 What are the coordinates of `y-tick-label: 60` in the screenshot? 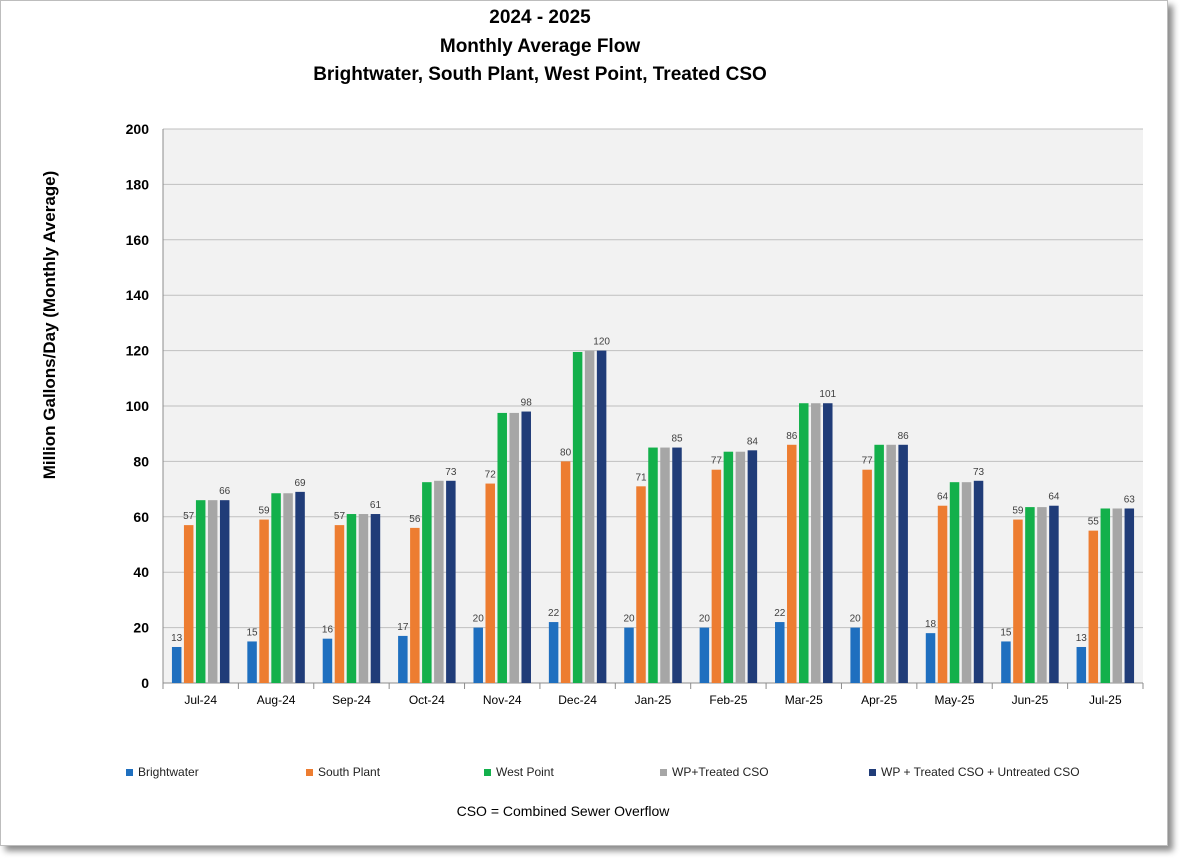 It's located at (141, 517).